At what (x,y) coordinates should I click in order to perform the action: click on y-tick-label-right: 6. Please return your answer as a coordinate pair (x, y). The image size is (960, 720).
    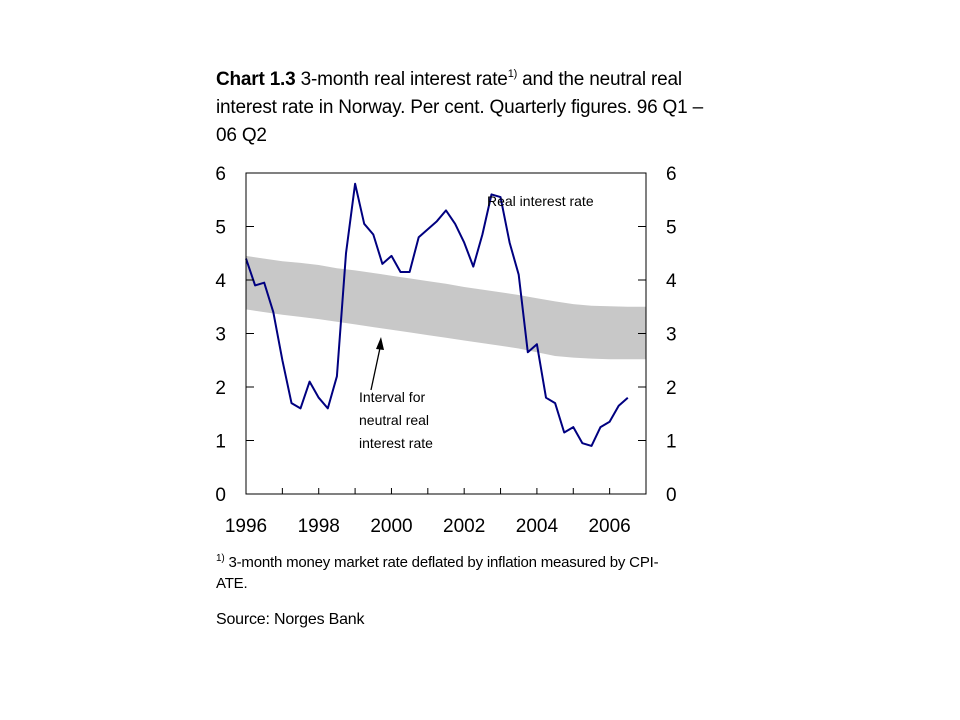
    Looking at the image, I should click on (671, 174).